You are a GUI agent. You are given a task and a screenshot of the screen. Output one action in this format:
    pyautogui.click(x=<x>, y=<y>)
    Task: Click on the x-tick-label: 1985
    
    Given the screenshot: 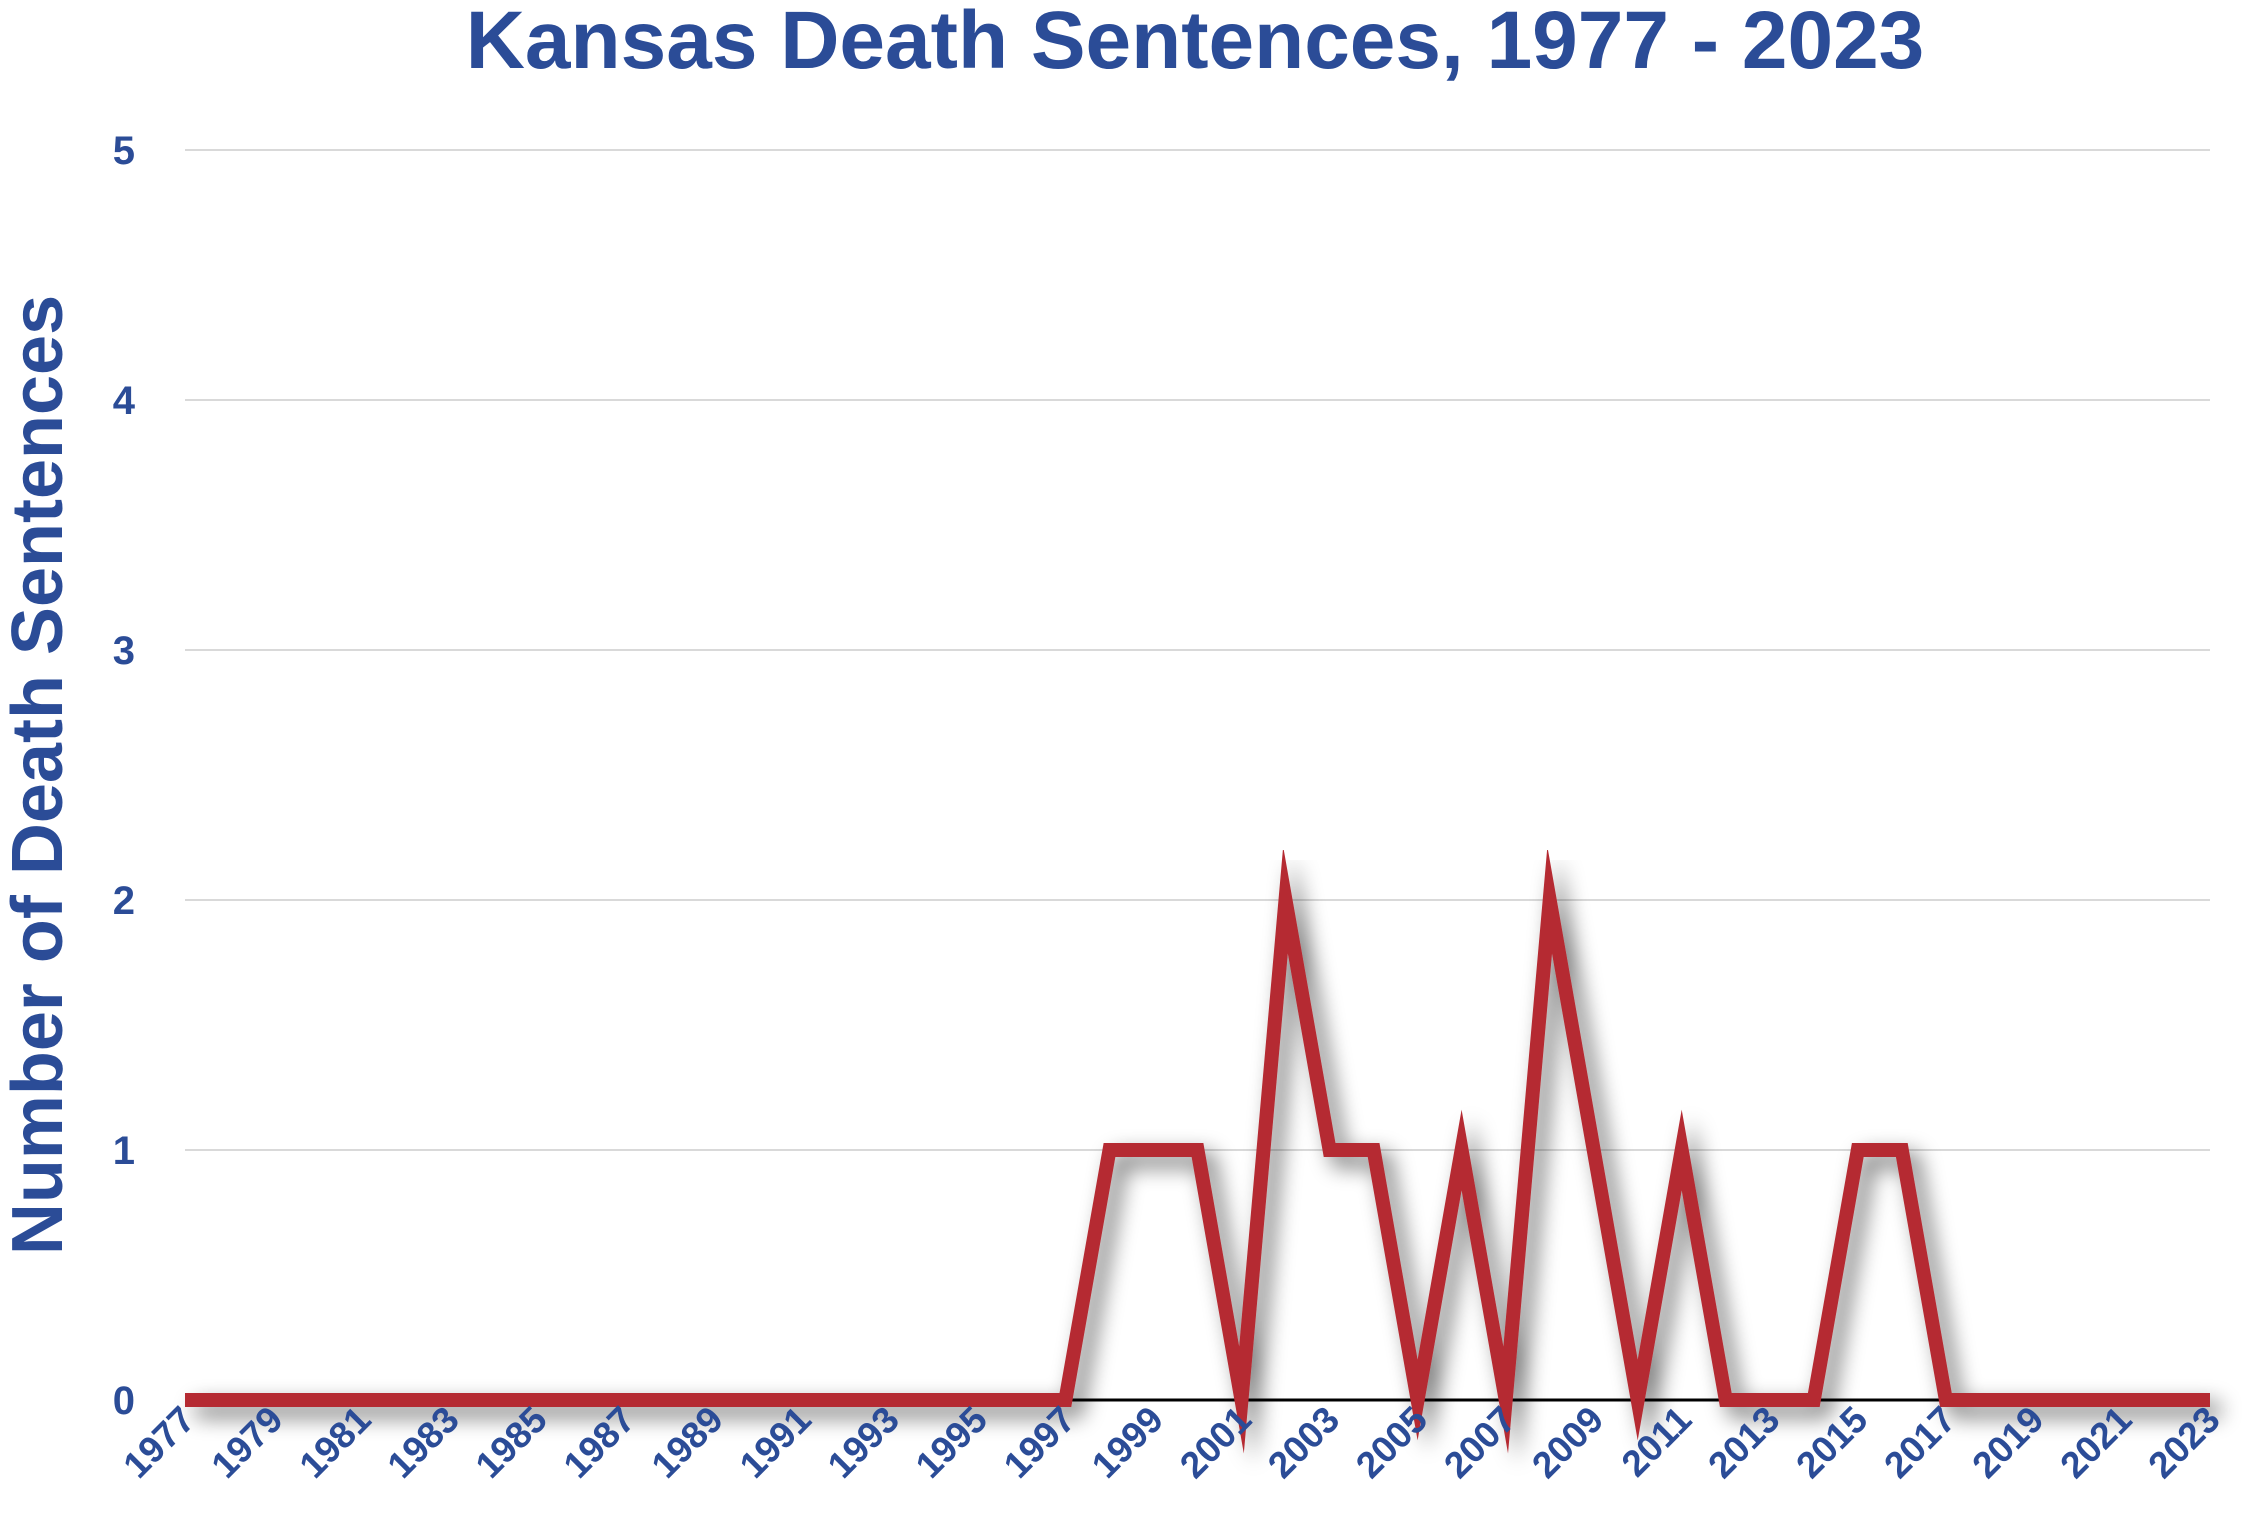 What is the action you would take?
    pyautogui.click(x=511, y=1442)
    